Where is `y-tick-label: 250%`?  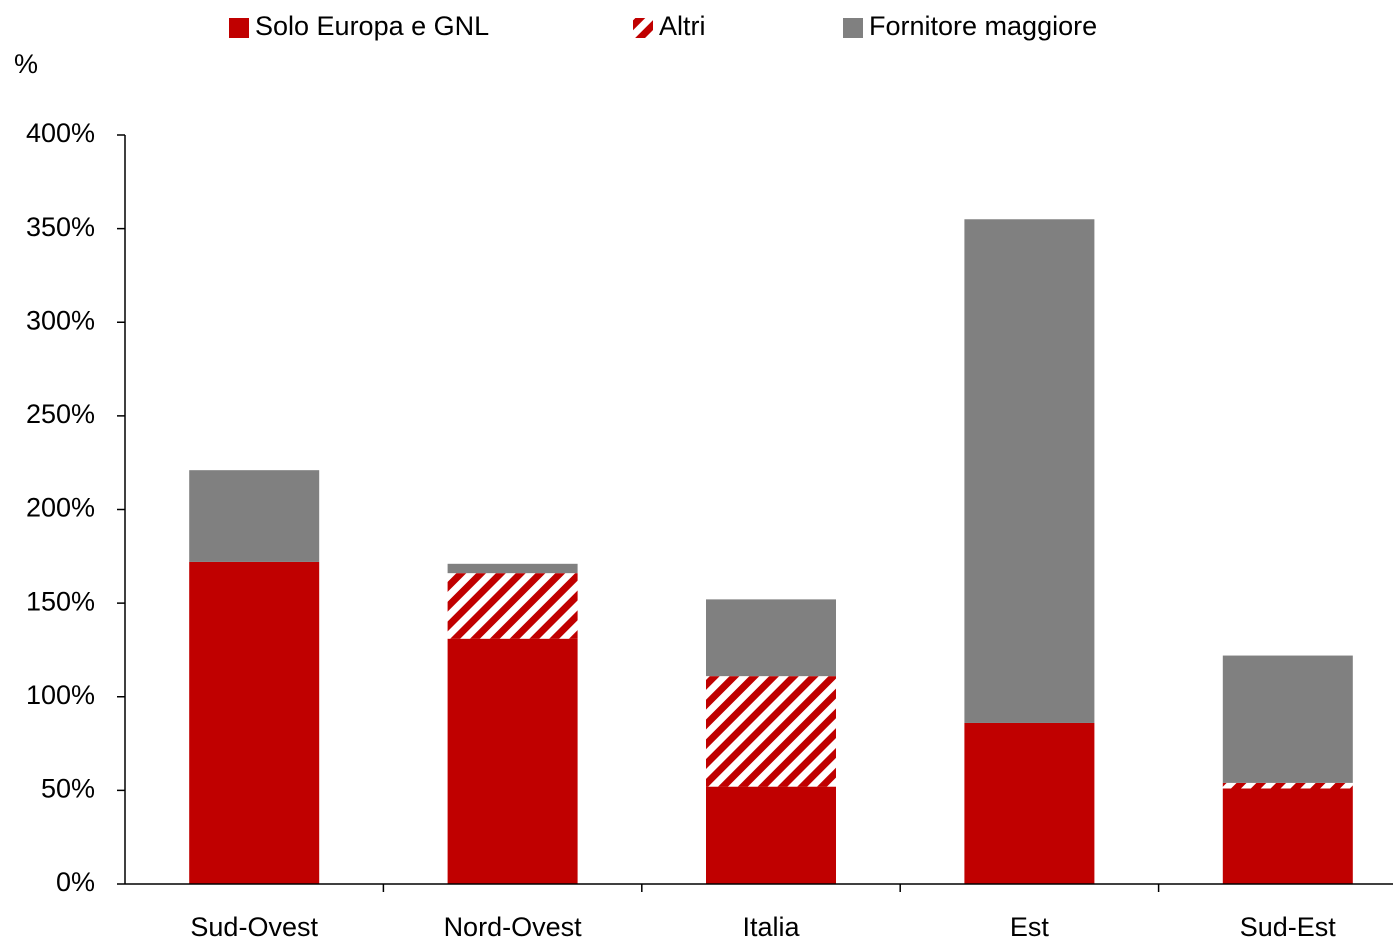 y-tick-label: 250% is located at coordinates (60, 414).